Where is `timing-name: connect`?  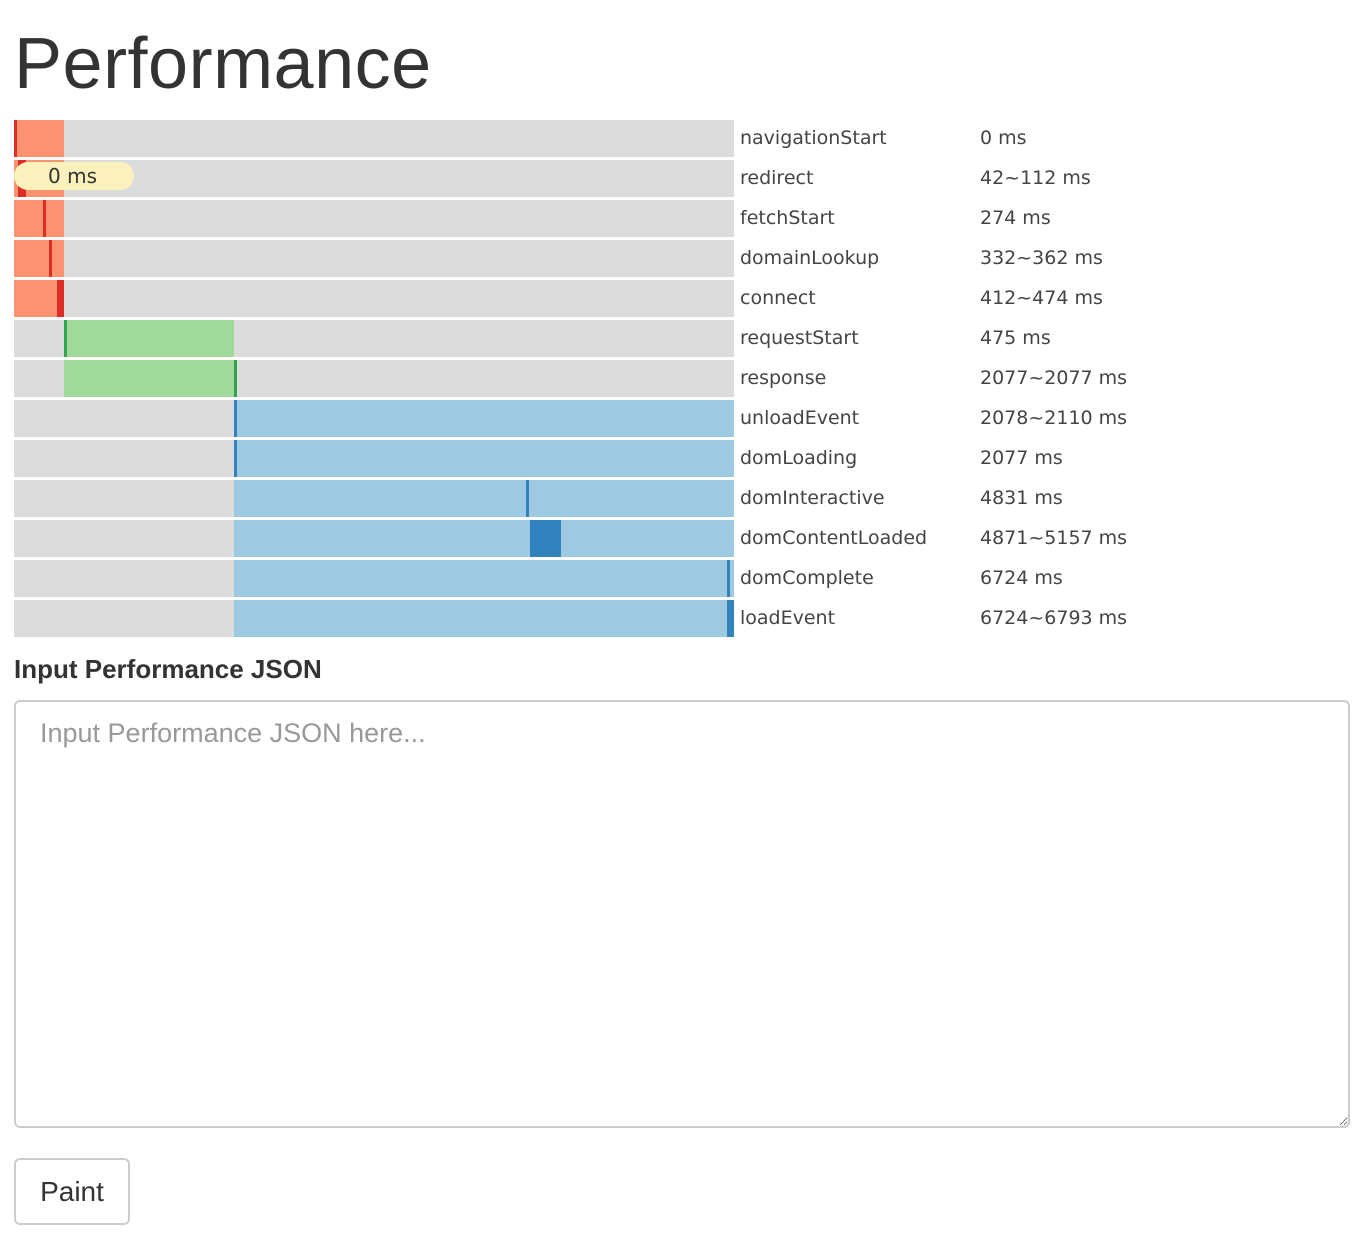
timing-name: connect is located at coordinates (778, 298).